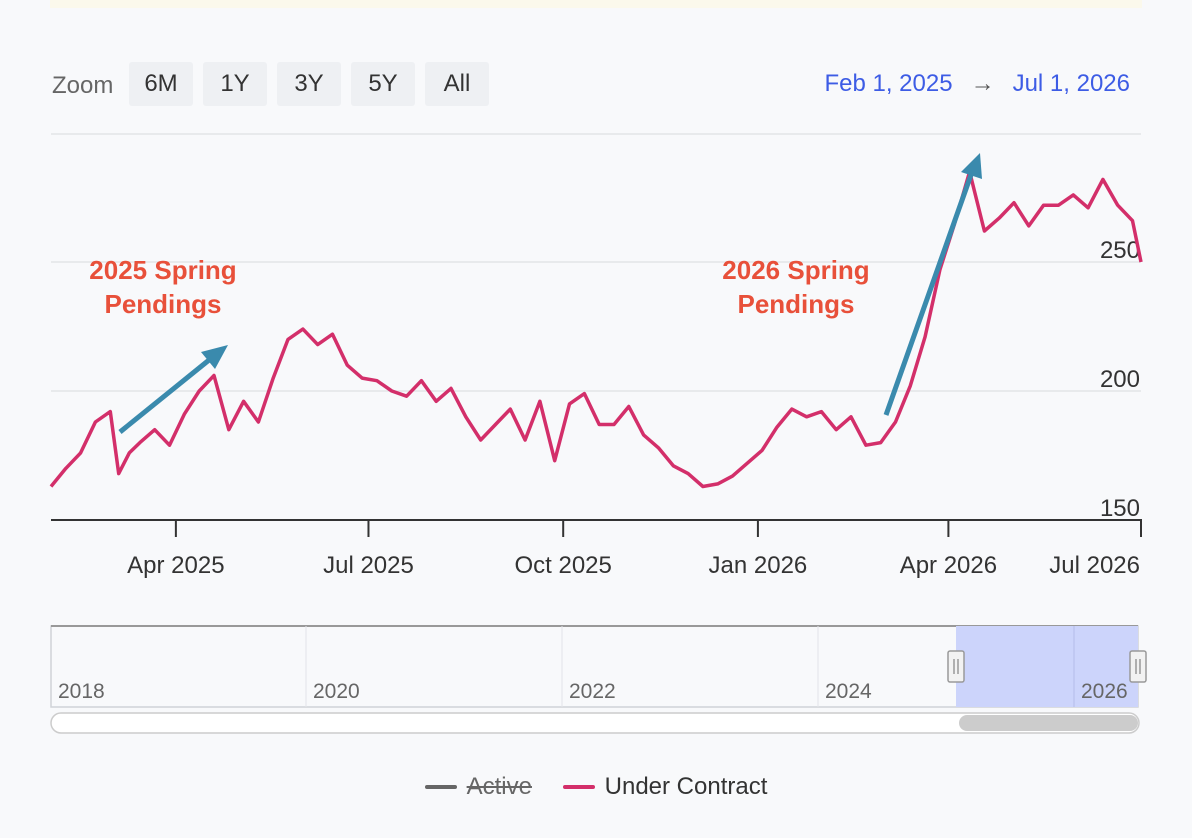 The width and height of the screenshot is (1192, 838). Describe the element at coordinates (929, 293) in the screenshot. I see `arrow-right` at that location.